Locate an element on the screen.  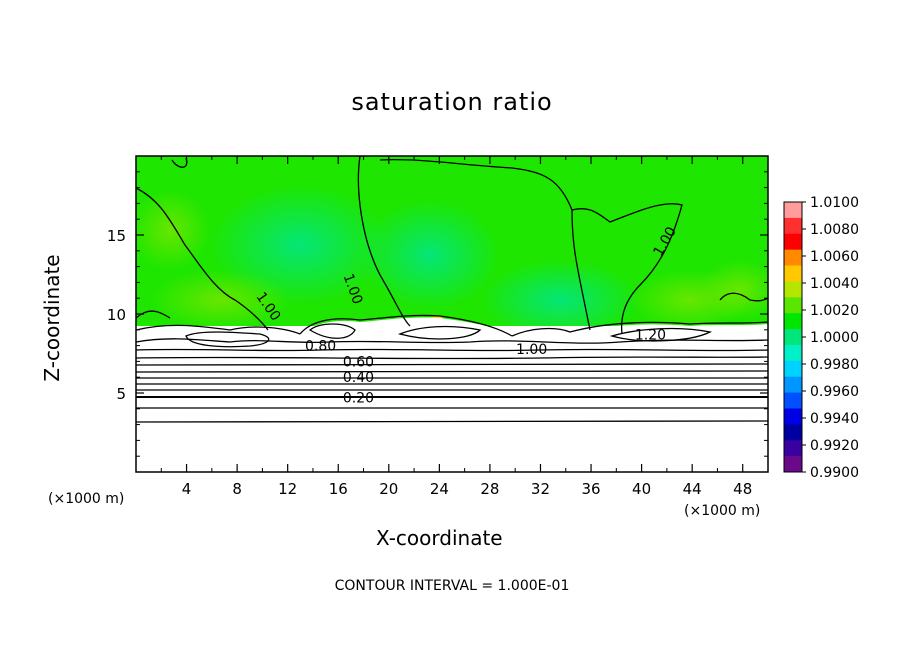
y-axis-label: Z-coordinate is located at coordinates (52, 318).